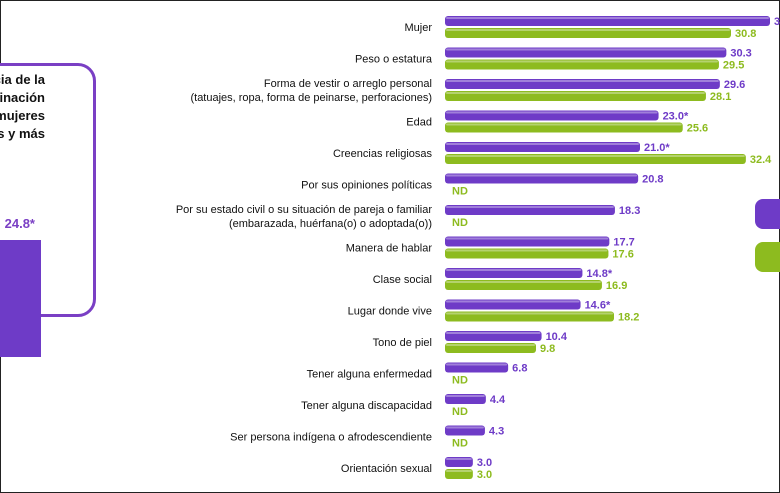 The height and width of the screenshot is (493, 780). What do you see at coordinates (622, 255) in the screenshot?
I see `value-label-series-2: 17.6` at bounding box center [622, 255].